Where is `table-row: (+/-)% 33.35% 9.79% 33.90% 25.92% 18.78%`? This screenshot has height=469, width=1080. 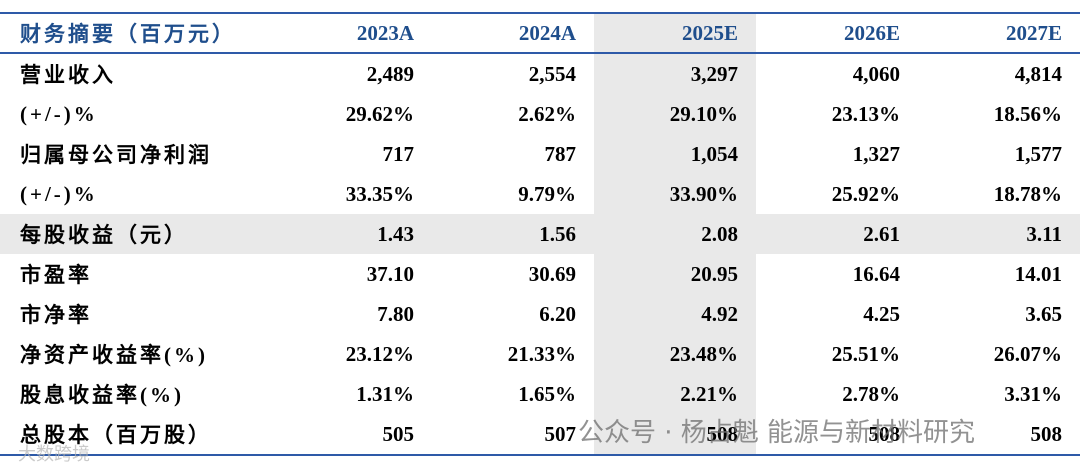 table-row: (+/-)% 33.35% 9.79% 33.90% 25.92% 18.78% is located at coordinates (540, 194).